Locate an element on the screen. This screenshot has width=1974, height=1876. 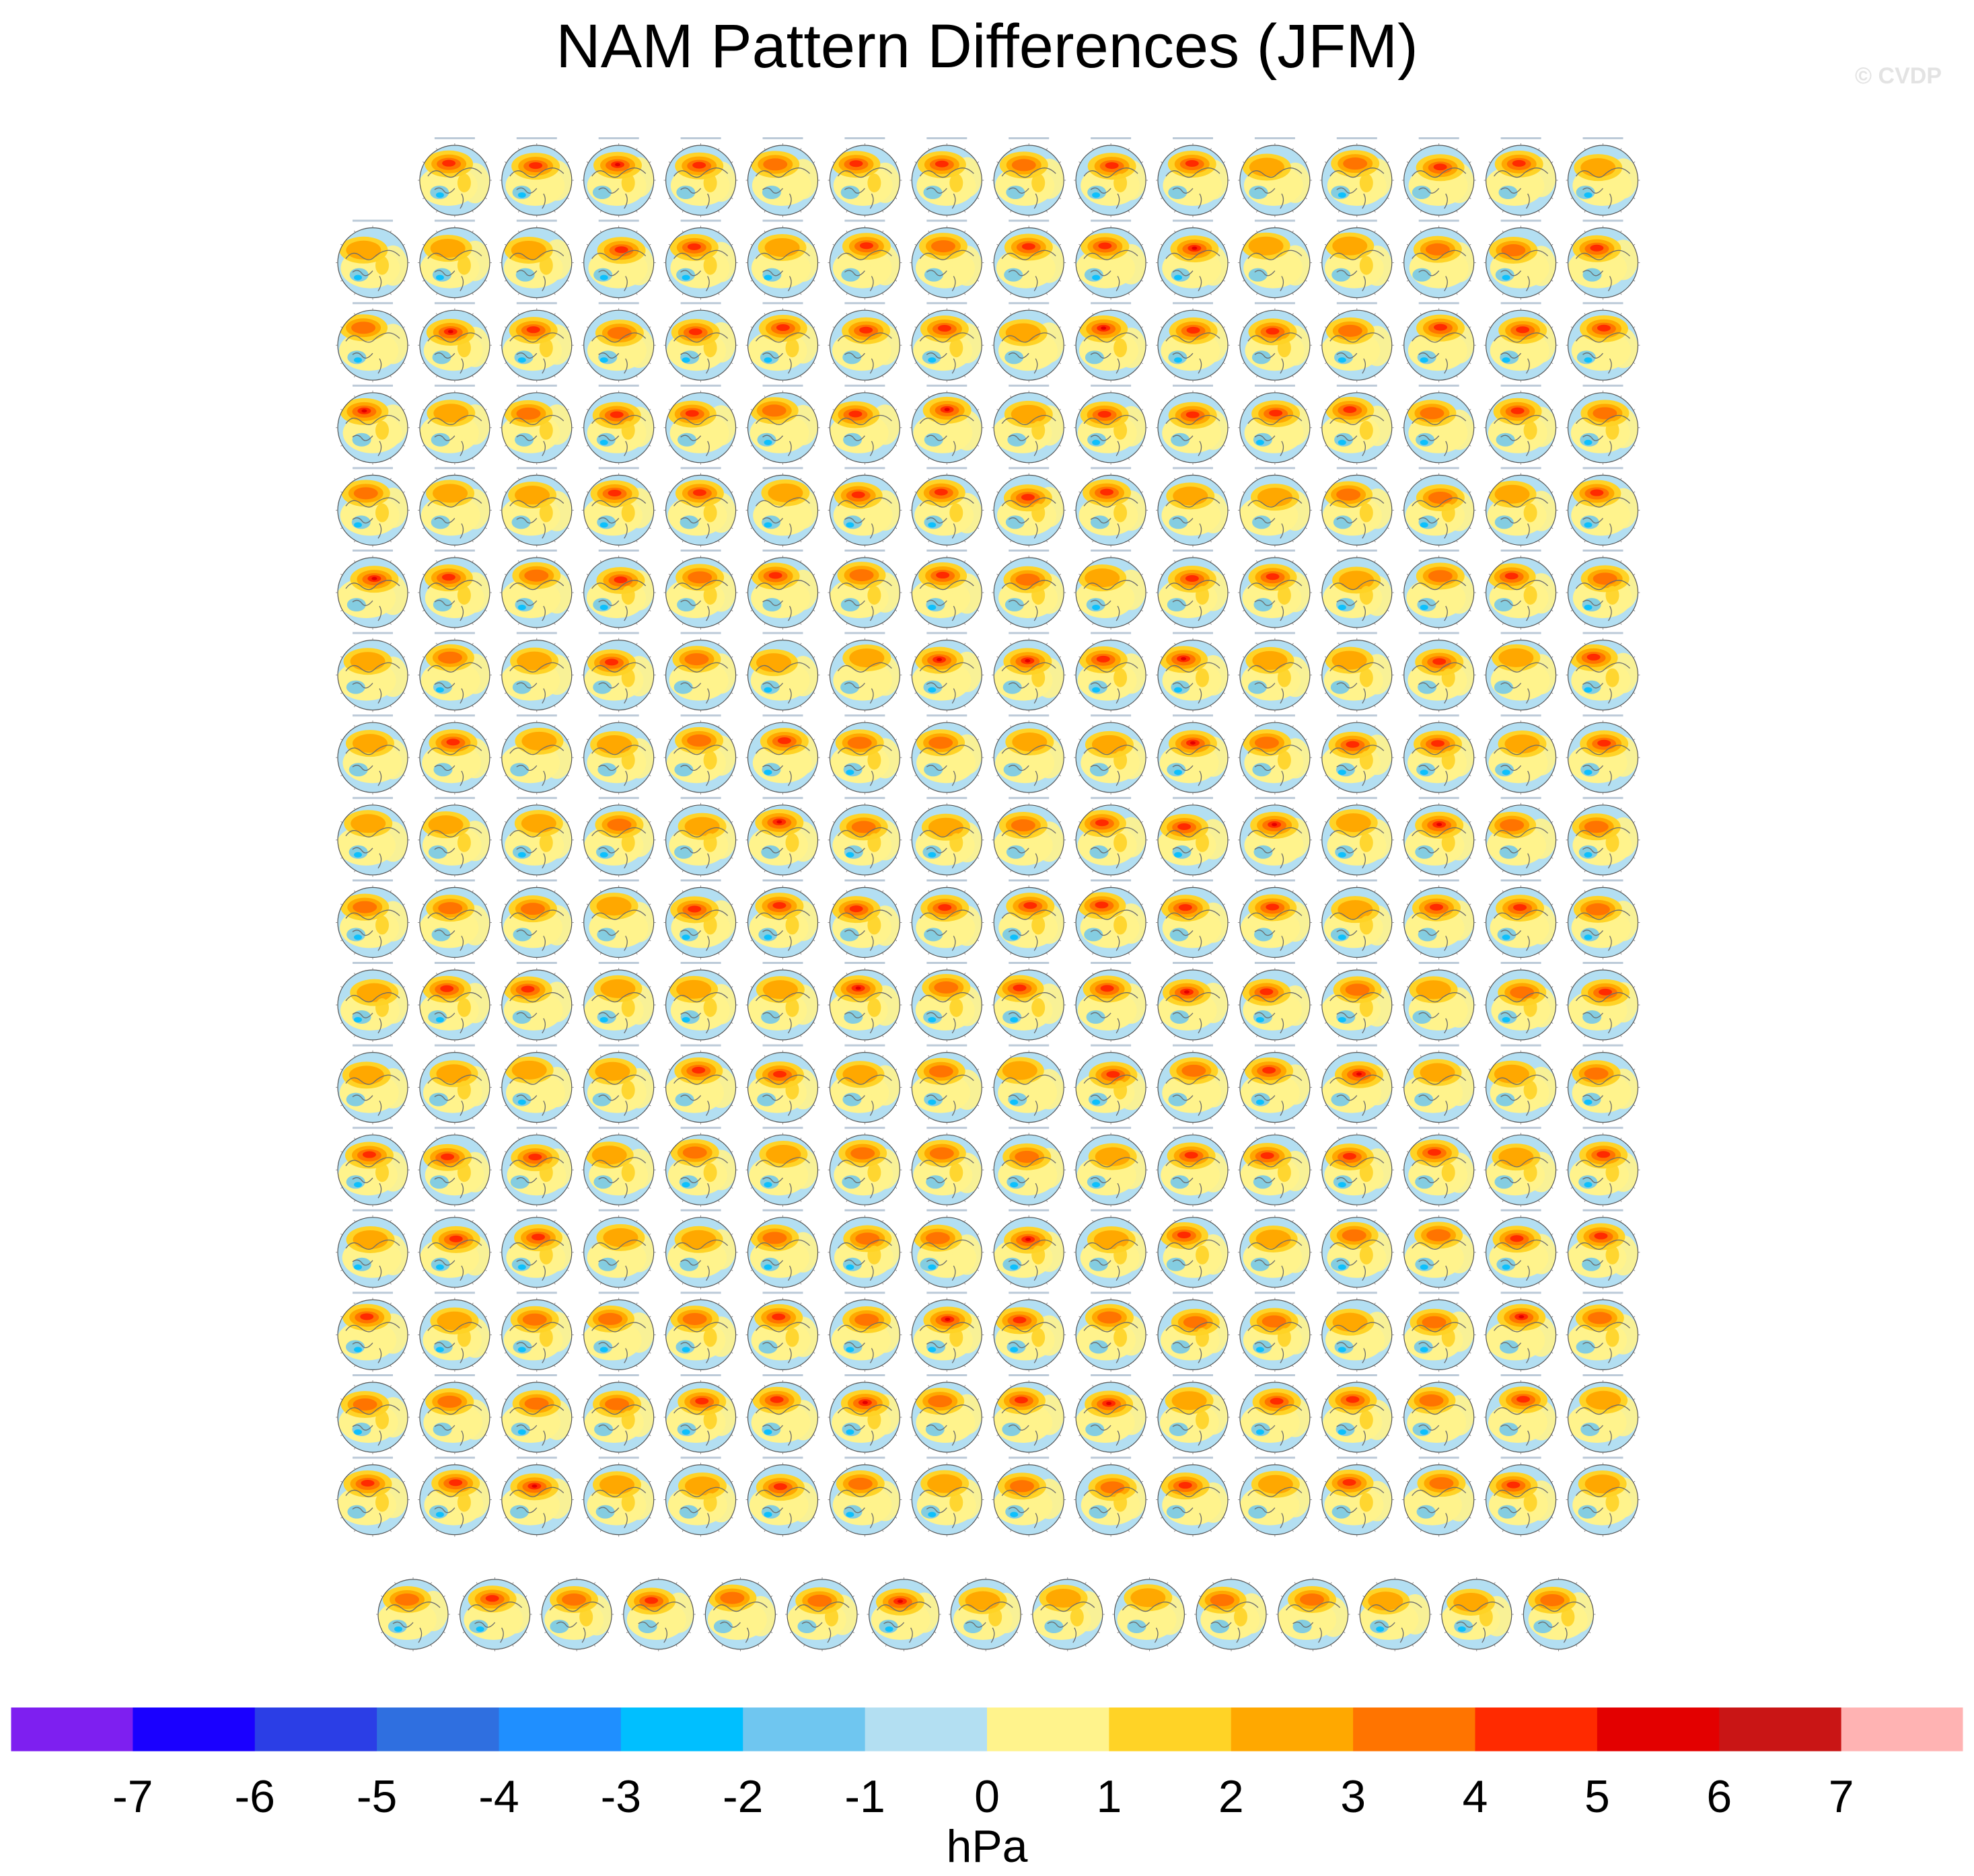
colorbar-tick-label: 2 is located at coordinates (1231, 1797).